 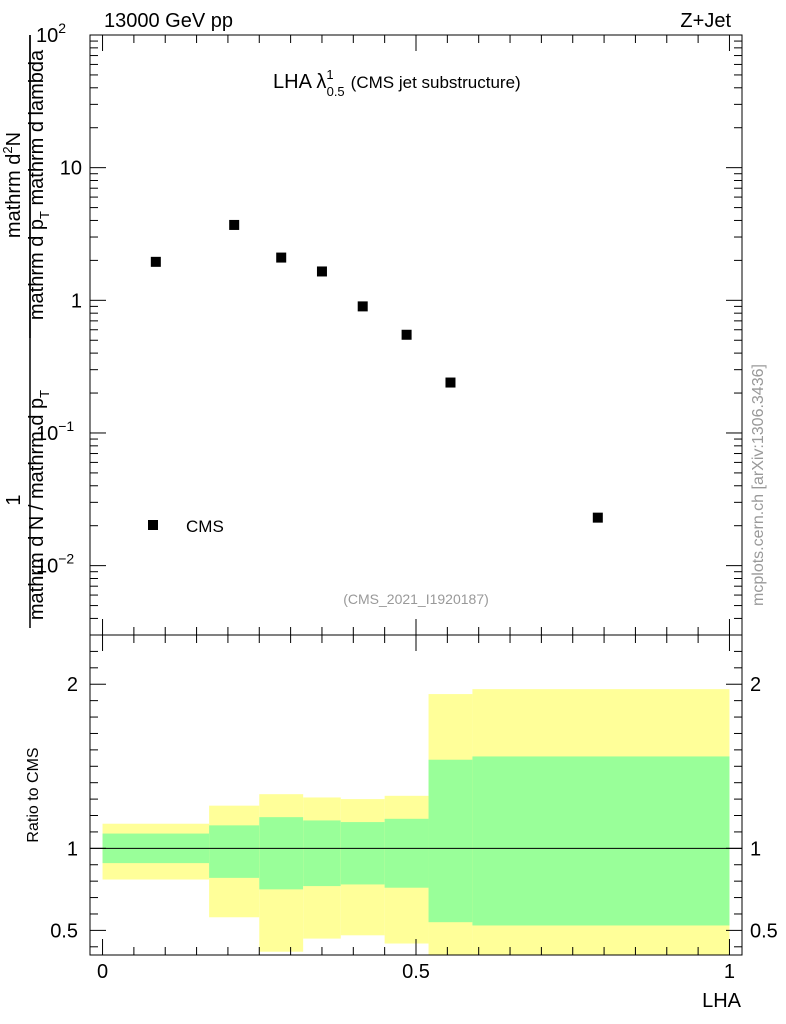 What do you see at coordinates (44, 394) in the screenshot?
I see `y-denom-outer-sub: T` at bounding box center [44, 394].